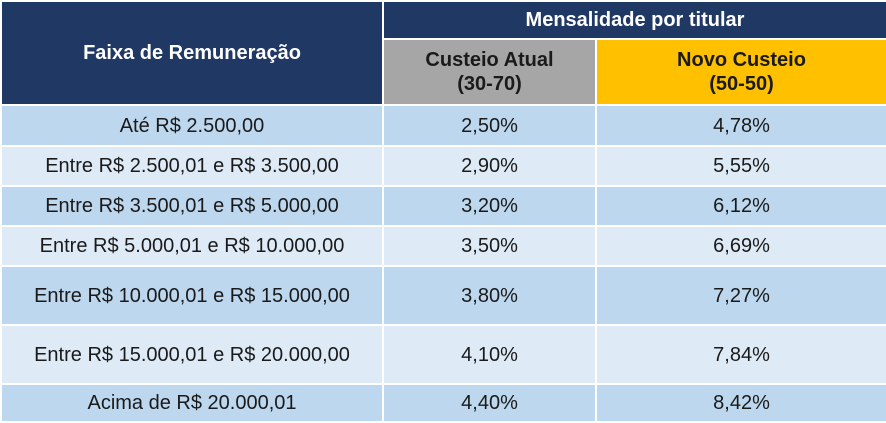  Describe the element at coordinates (489, 246) in the screenshot. I see `current-rate-cell: 3,50%` at that location.